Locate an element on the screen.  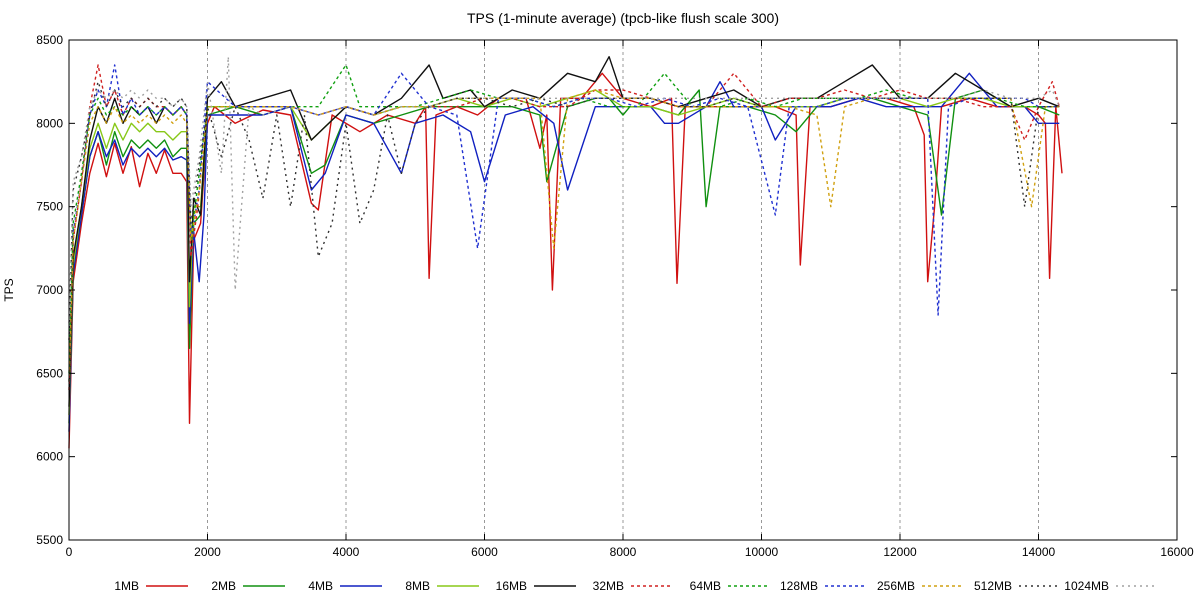
y-tick-label-6500: 6500 is located at coordinates (49, 373).